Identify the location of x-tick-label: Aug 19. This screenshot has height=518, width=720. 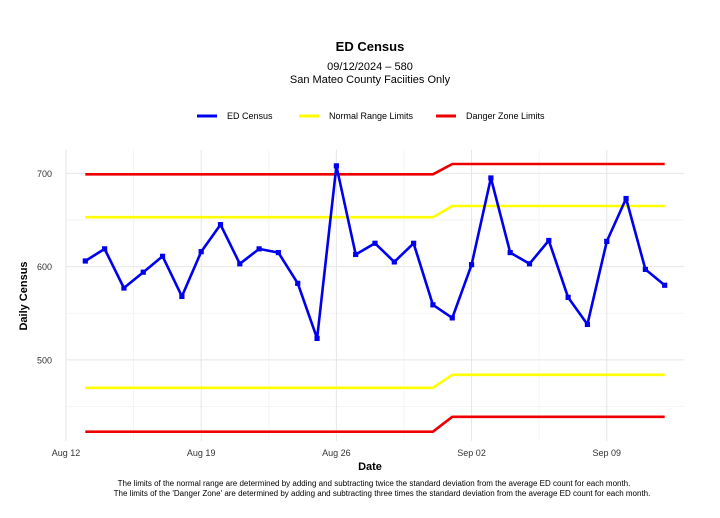
(201, 453).